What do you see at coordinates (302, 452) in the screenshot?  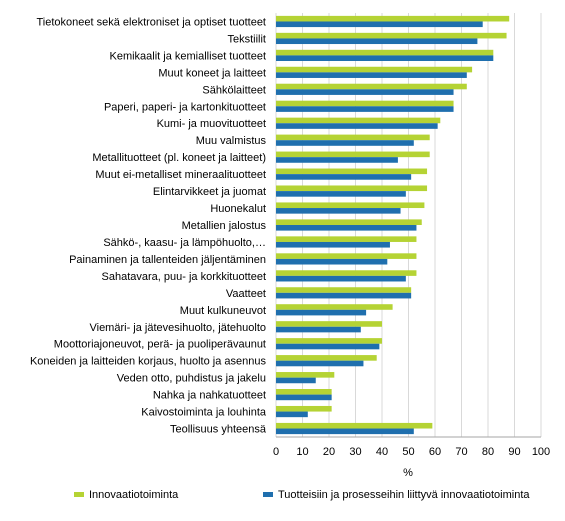 I see `x-tick-label: 10` at bounding box center [302, 452].